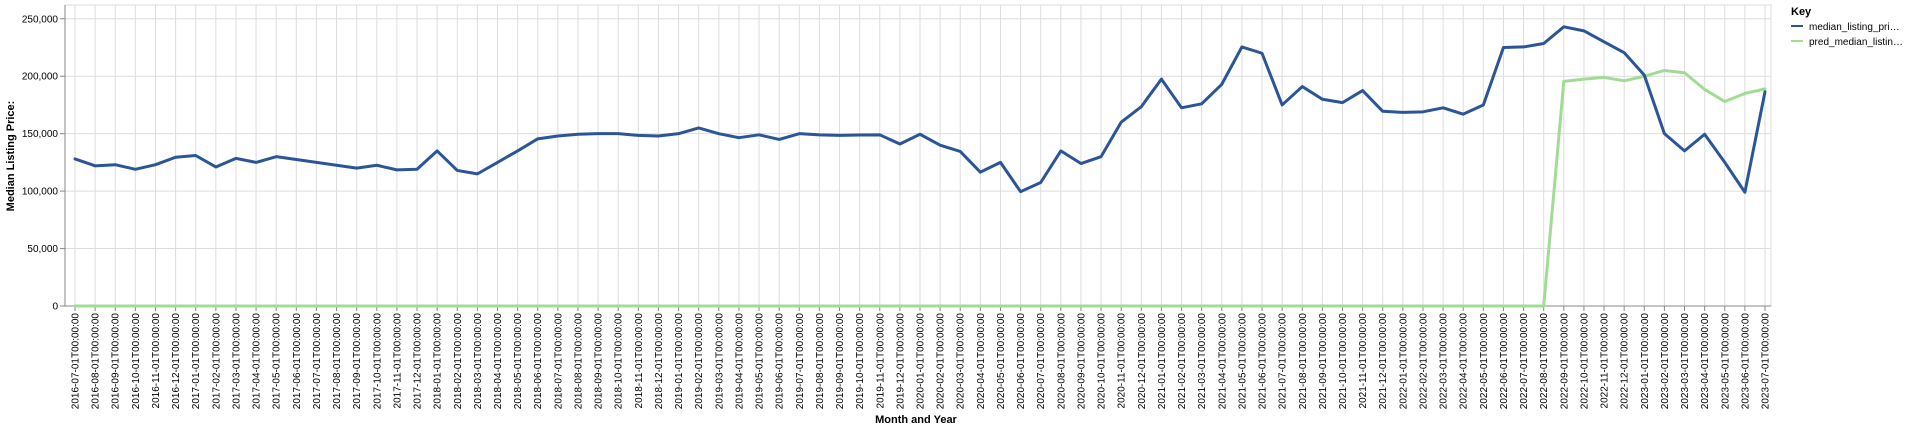  Describe the element at coordinates (719, 361) in the screenshot. I see `x-tick-label: 2019-03-01T00:00:00` at that location.